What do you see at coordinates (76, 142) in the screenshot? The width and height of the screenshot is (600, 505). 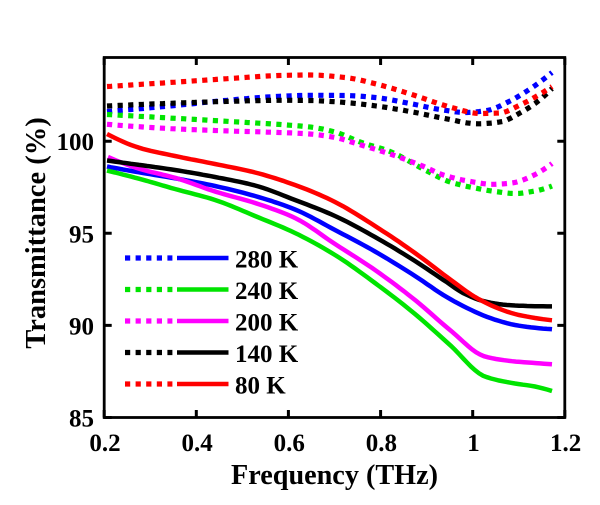 I see `svg-text: 100` at bounding box center [76, 142].